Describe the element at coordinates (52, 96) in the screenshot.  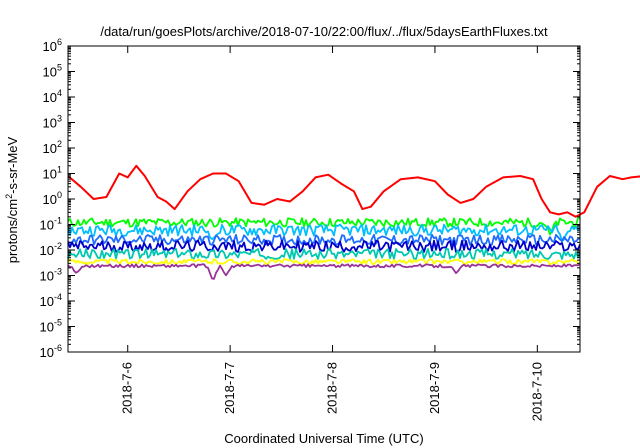
I see `y-tick-label: 10⁴` at that location.